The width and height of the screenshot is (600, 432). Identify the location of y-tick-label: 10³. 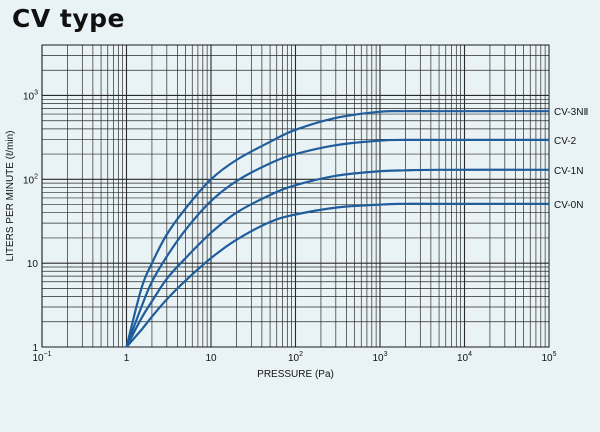
(30, 95).